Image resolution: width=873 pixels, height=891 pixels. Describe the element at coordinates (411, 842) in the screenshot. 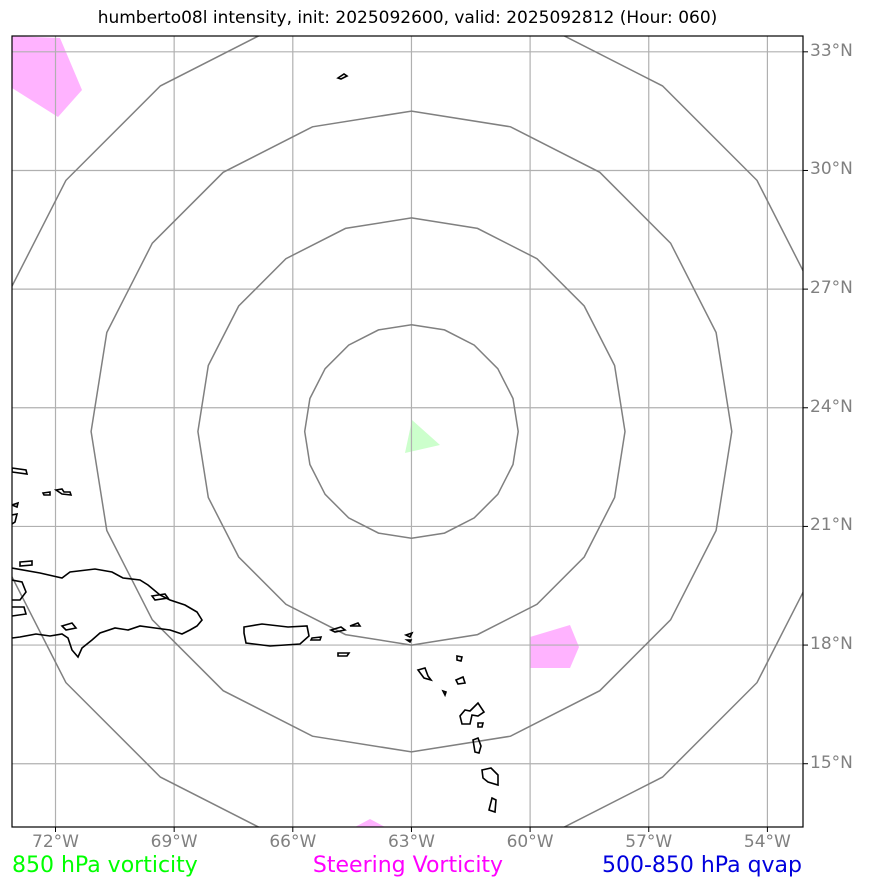

I see `lon-tick-label: 63°W` at that location.